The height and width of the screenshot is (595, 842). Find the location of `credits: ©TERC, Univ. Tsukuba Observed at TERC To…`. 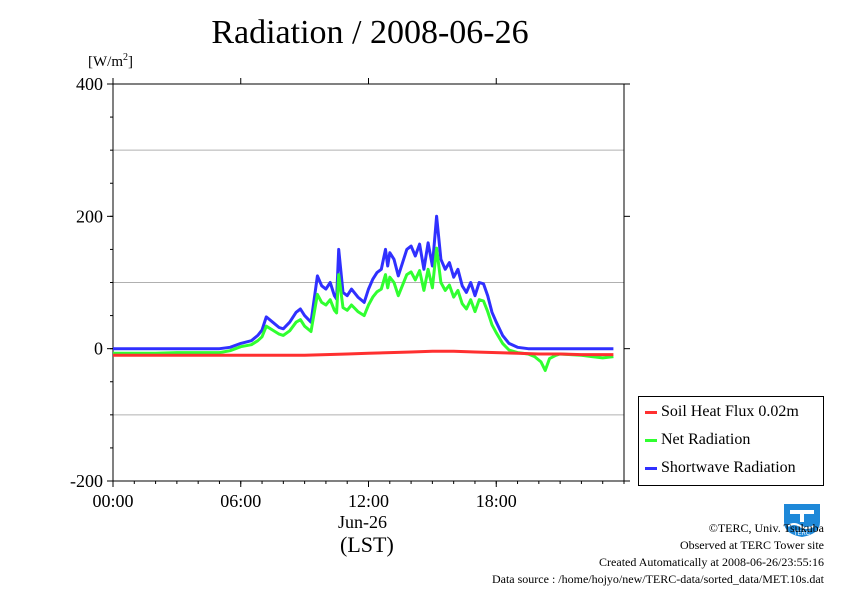

credits: ©TERC, Univ. Tsukuba Observed at TERC To… is located at coordinates (658, 554).